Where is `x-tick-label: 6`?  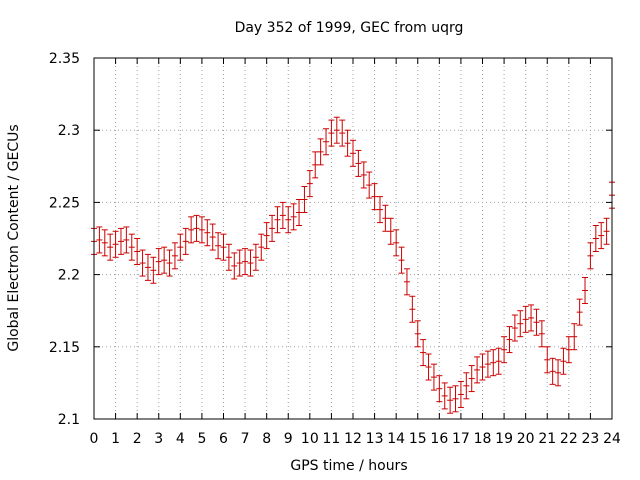
x-tick-label: 6 is located at coordinates (223, 439).